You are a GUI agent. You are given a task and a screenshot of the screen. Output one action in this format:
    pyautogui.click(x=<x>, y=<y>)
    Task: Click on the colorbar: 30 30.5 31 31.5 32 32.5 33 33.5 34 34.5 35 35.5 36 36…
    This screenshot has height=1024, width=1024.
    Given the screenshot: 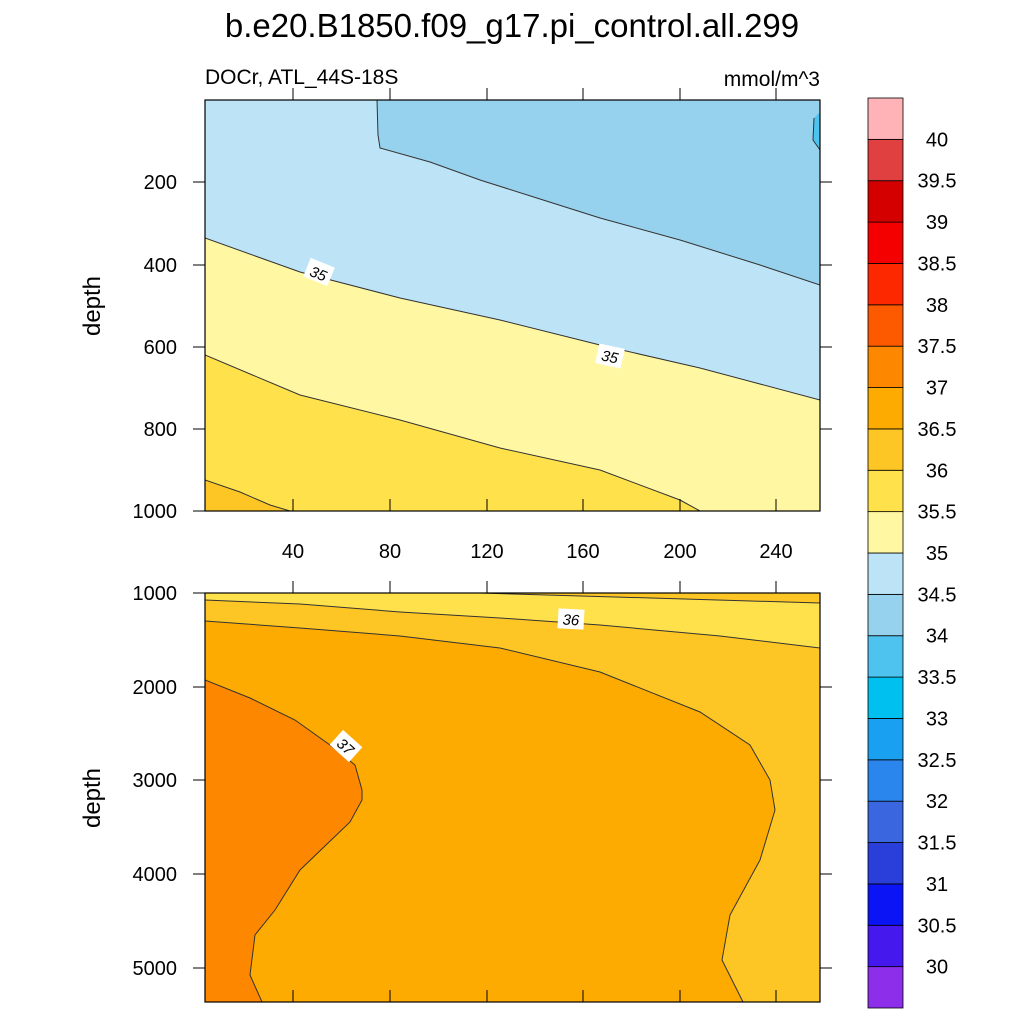 What is the action you would take?
    pyautogui.click(x=912, y=553)
    